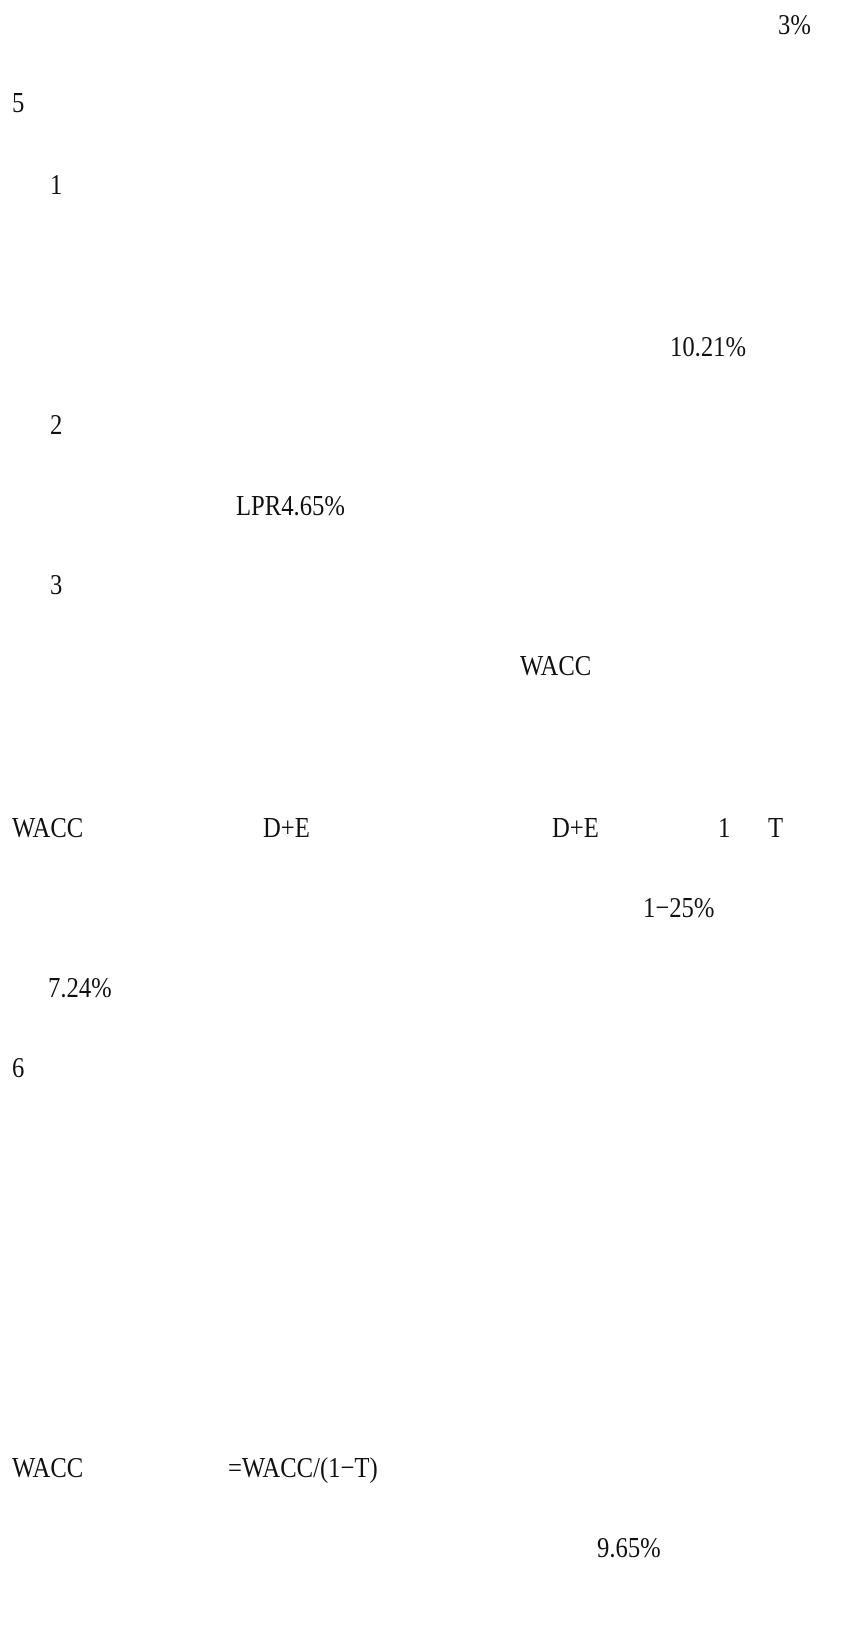  Describe the element at coordinates (290, 506) in the screenshot. I see `text-fragment: LPR4.65%` at that location.